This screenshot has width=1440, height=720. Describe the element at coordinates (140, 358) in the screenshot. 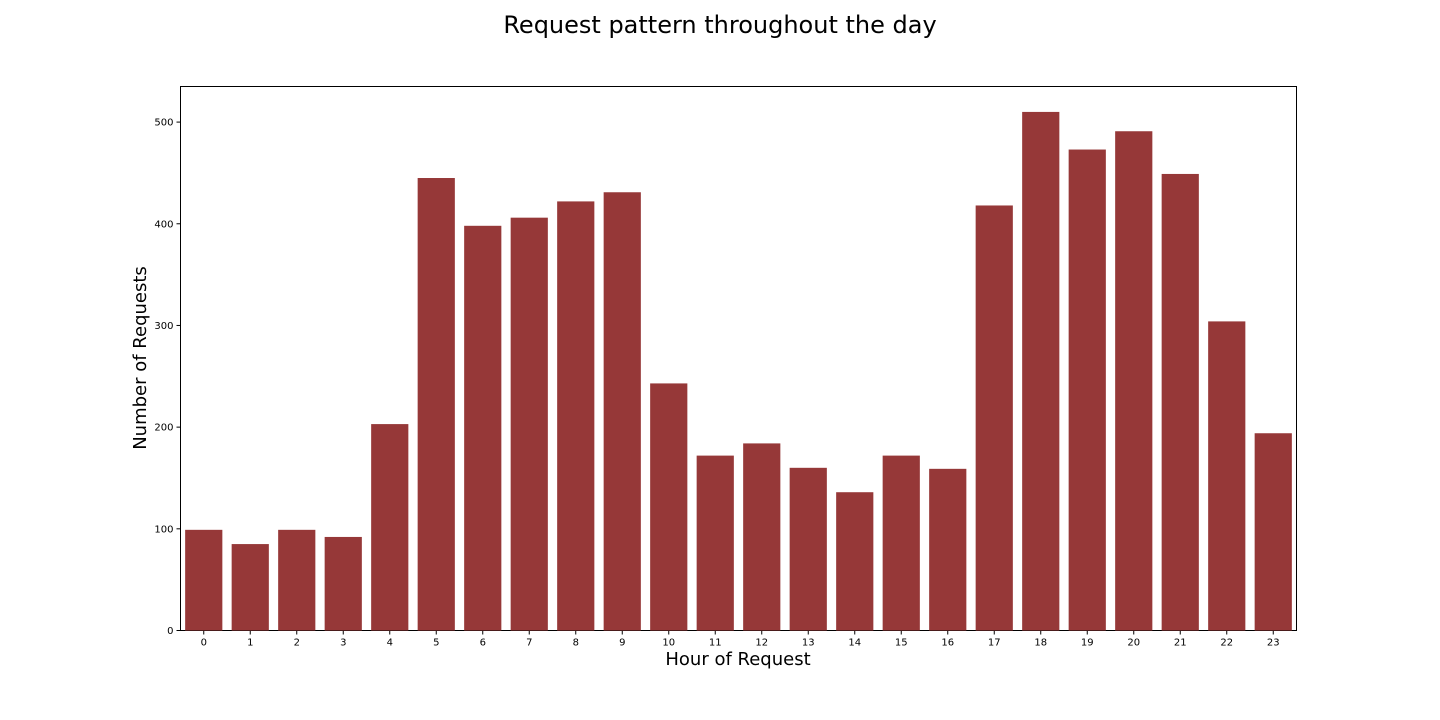

I see `y-axis-label: Number of Requests` at that location.